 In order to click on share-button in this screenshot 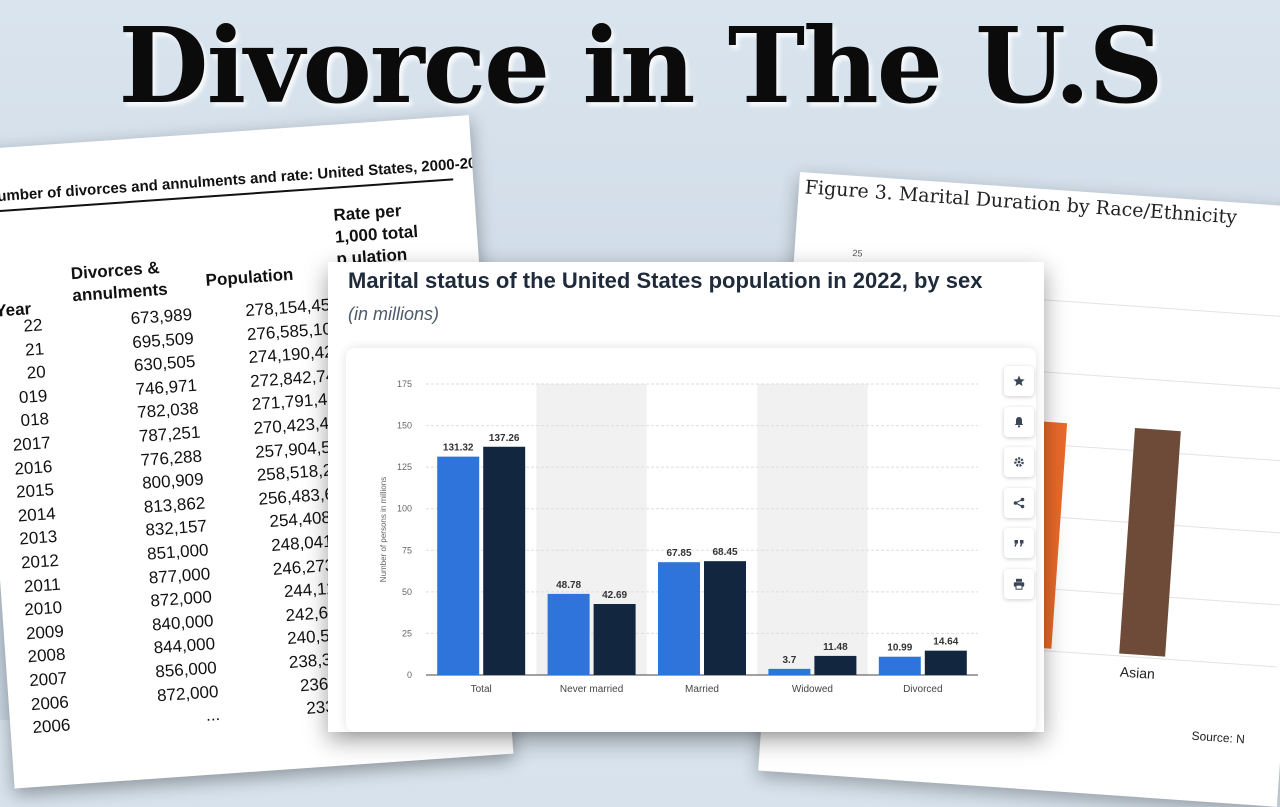, I will do `click(1019, 502)`.